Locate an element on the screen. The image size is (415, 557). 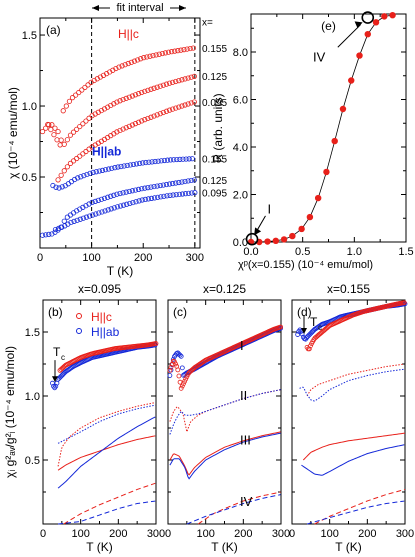
hc-label: H||c is located at coordinates (128, 34).